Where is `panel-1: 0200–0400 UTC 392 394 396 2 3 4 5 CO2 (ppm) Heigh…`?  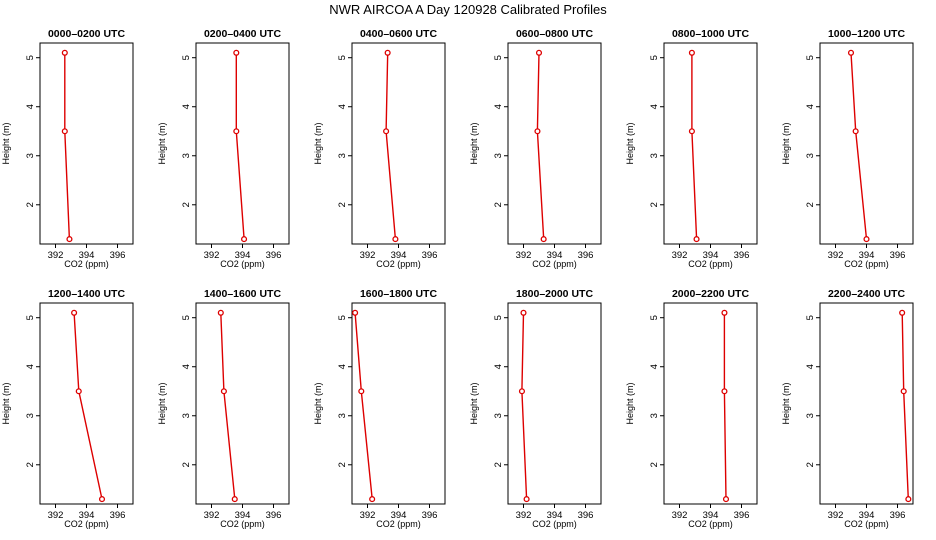
panel-1: 0200–0400 UTC 392 394 396 2 3 4 5 CO2 (ppm) Heigh… is located at coordinates (223, 148).